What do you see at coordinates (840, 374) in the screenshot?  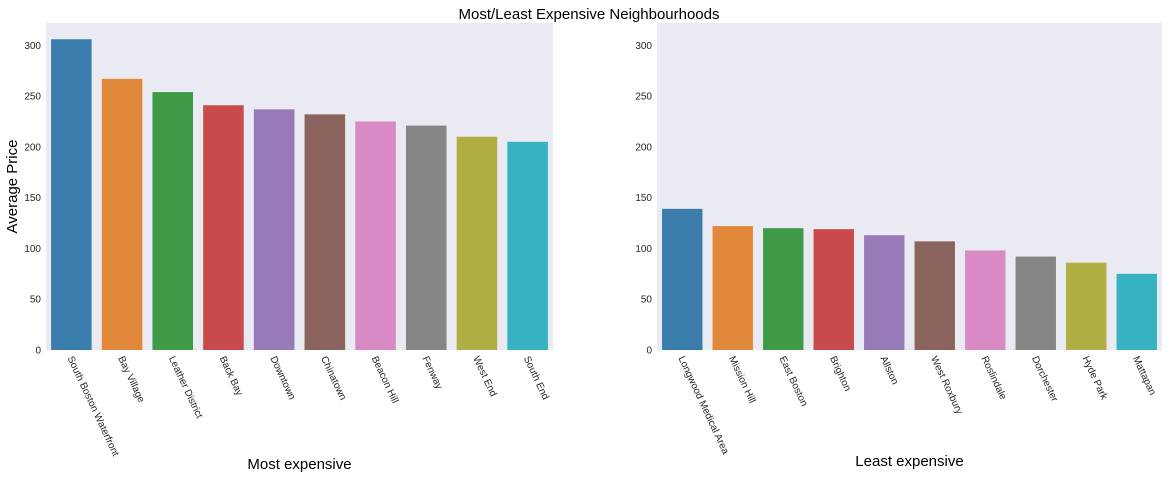 I see `x-tick-label: Brighton` at bounding box center [840, 374].